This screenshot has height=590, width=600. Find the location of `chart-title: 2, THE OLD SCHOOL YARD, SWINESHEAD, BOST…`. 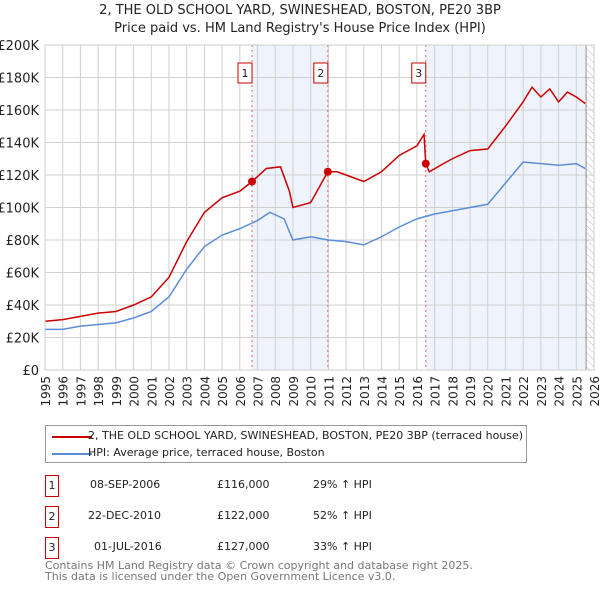

chart-title: 2, THE OLD SCHOOL YARD, SWINESHEAD, BOST… is located at coordinates (300, 10).